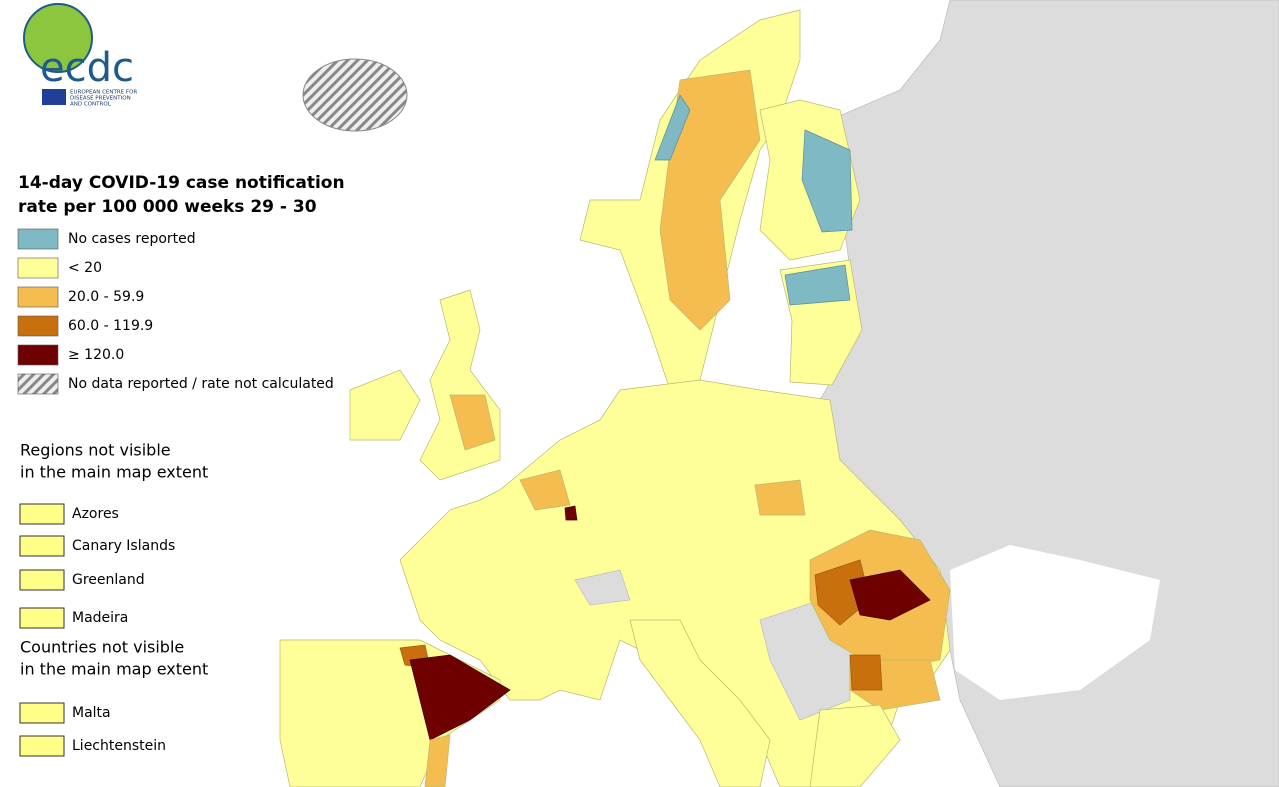 Image resolution: width=1279 pixels, height=787 pixels. Describe the element at coordinates (91, 105) in the screenshot. I see `logo-subtitle: AND CONTROL` at that location.